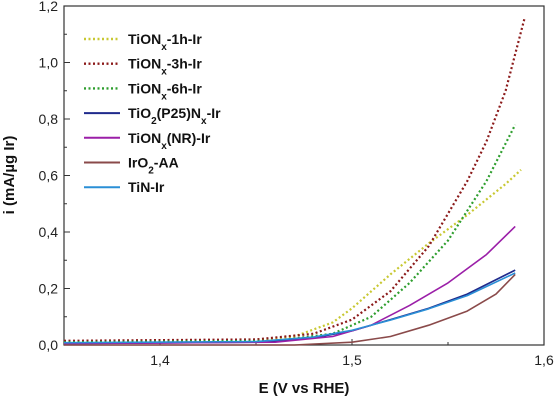  Describe the element at coordinates (165, 67) in the screenshot. I see `legend-entry: TiONx-3h-Ir` at that location.